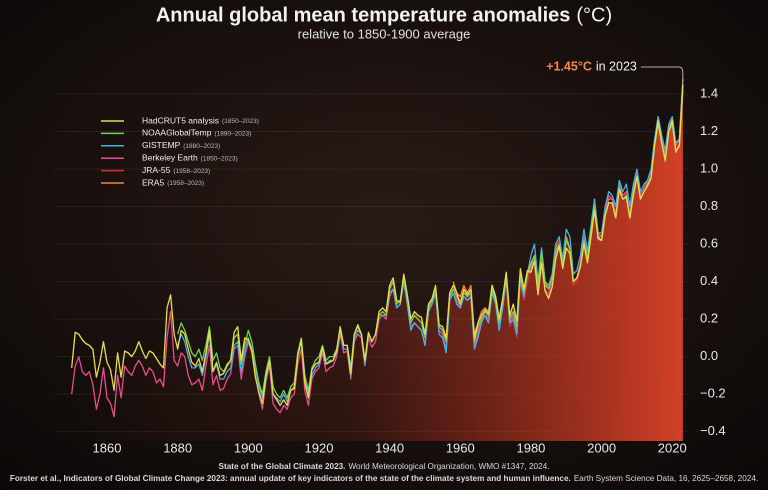 This screenshot has height=490, width=768. I want to click on chart-title: Annual global mean temperature anomalies, so click(363, 15).